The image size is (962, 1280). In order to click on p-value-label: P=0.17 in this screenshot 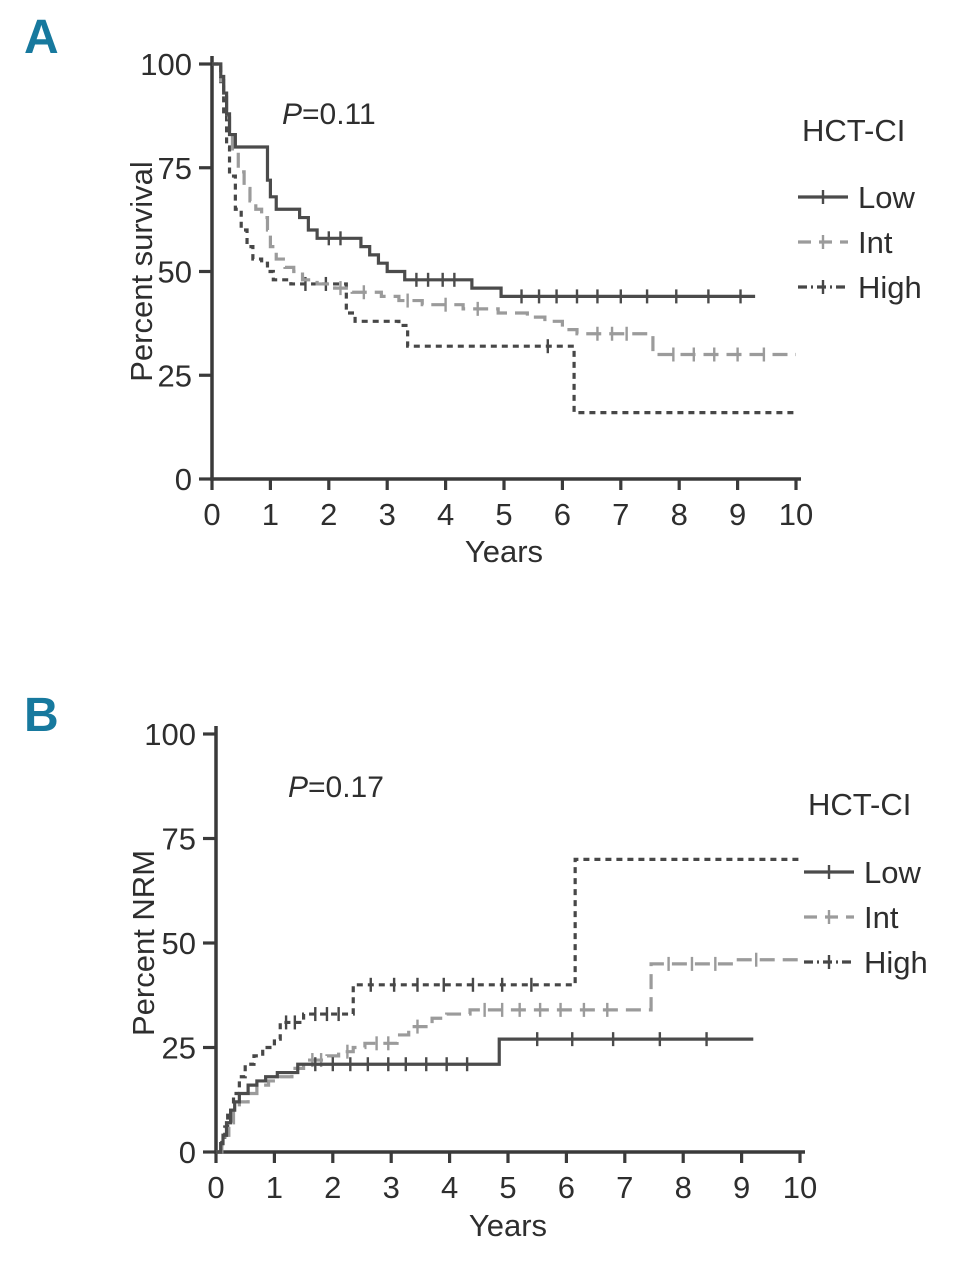, I will do `click(336, 787)`.